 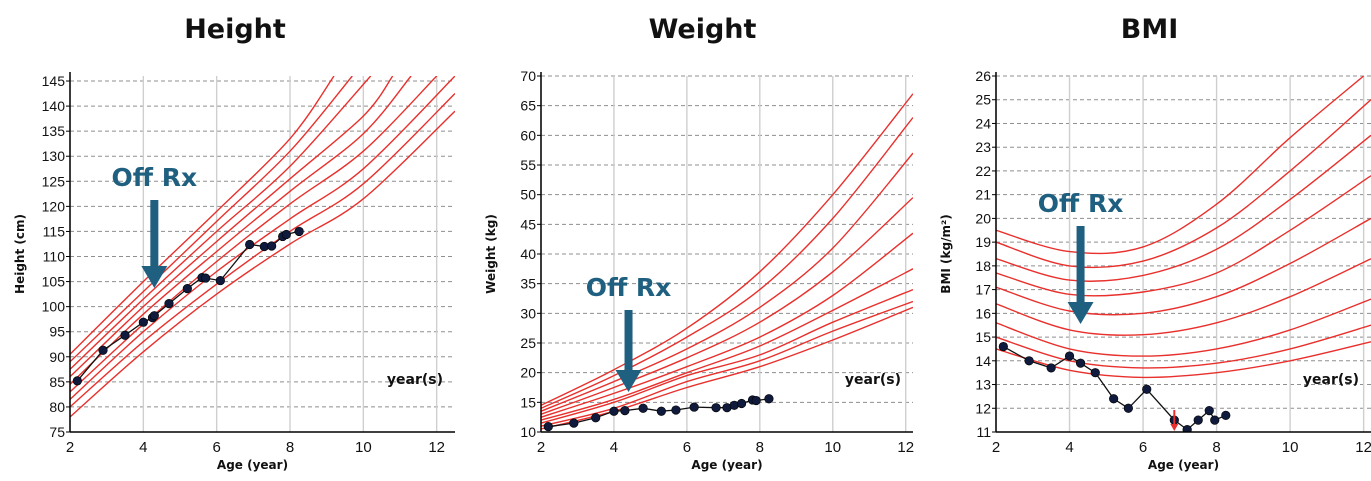 What do you see at coordinates (70, 447) in the screenshot?
I see `height-x-tick-label: 2` at bounding box center [70, 447].